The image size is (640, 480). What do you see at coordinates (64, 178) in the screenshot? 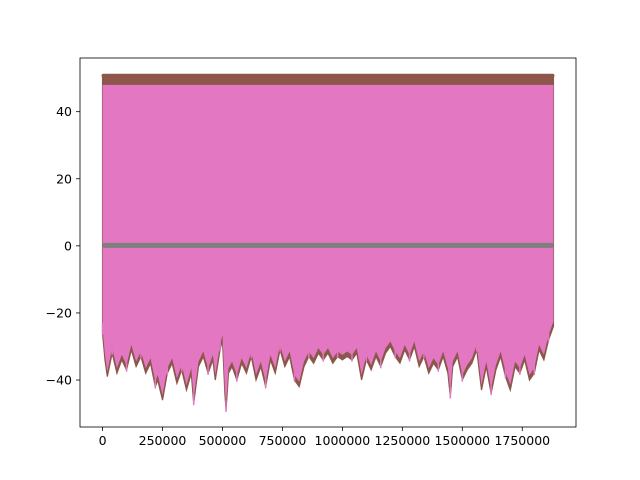
I see `y-tick-label: 20` at bounding box center [64, 178].